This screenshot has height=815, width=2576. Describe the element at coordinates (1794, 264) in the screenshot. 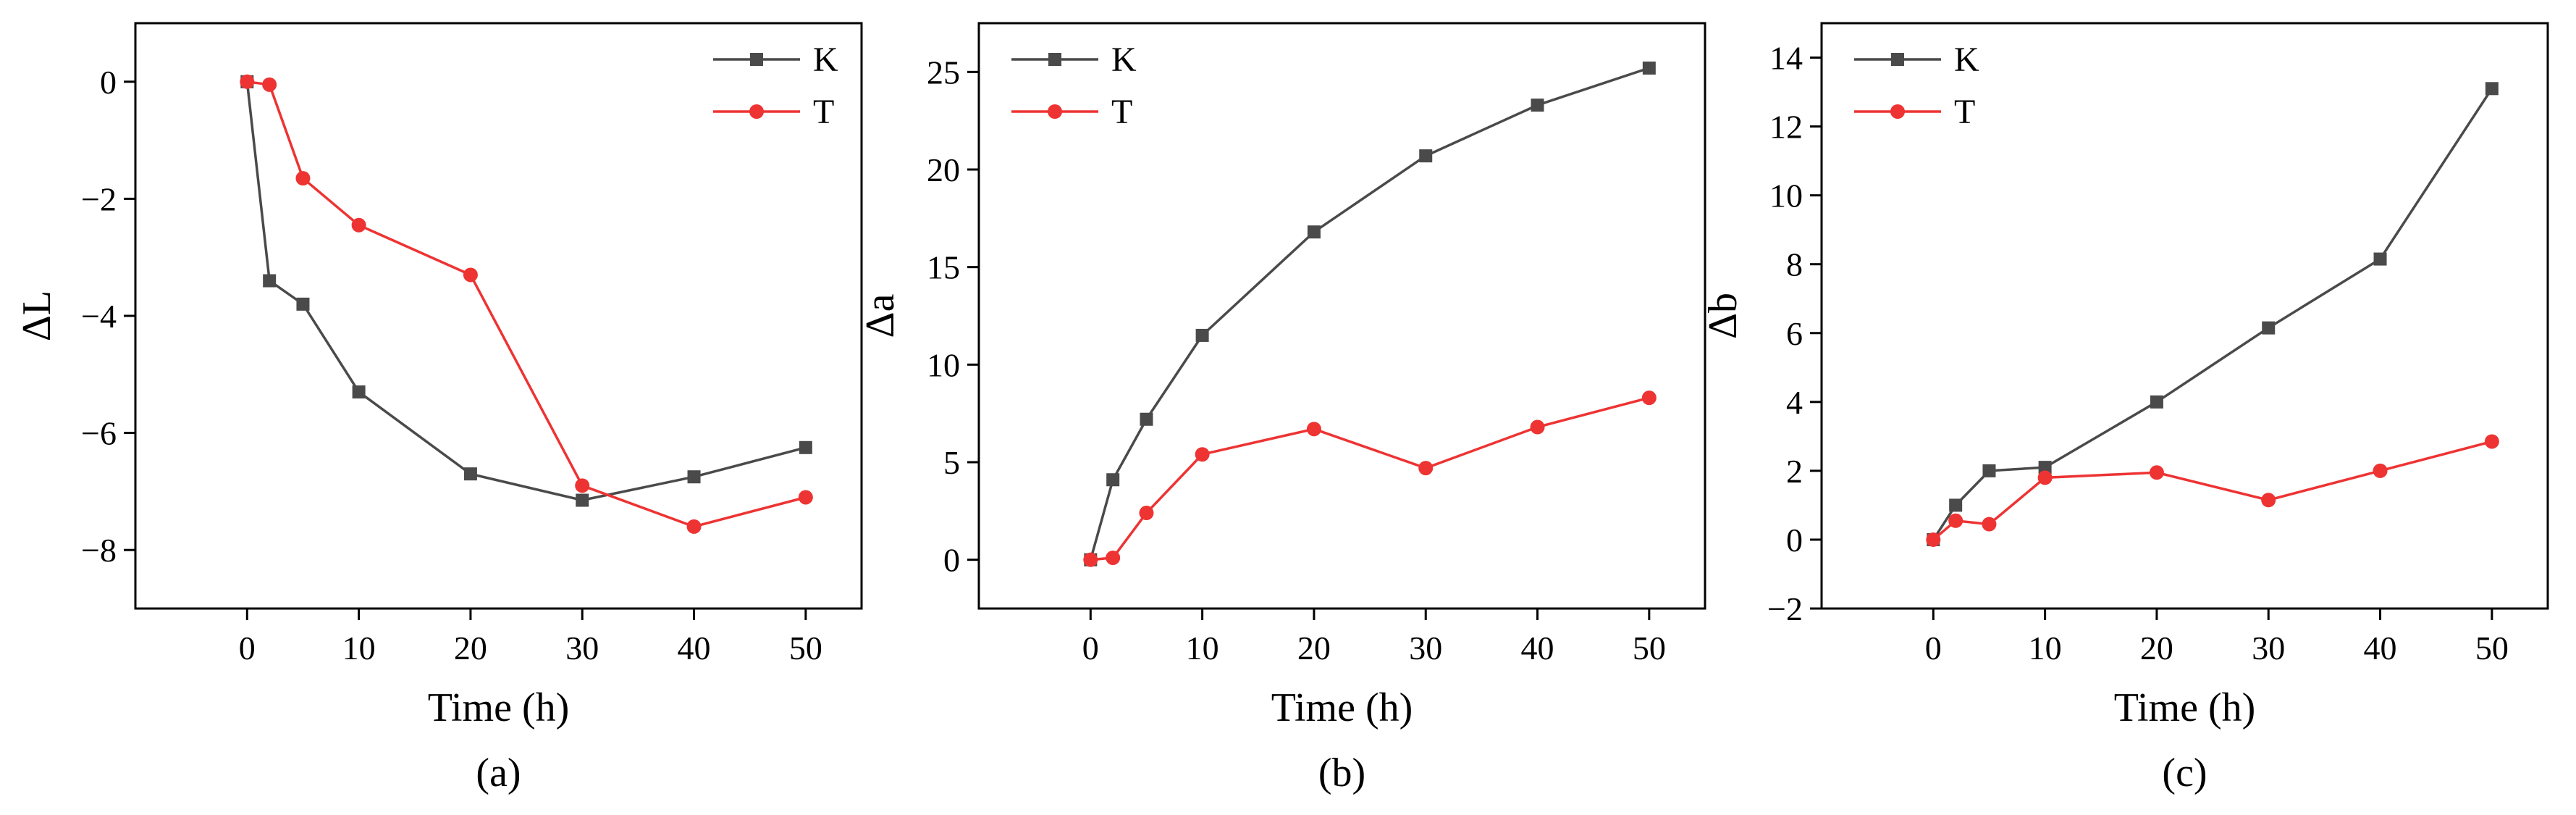

I see `y-tick-label: 8` at that location.